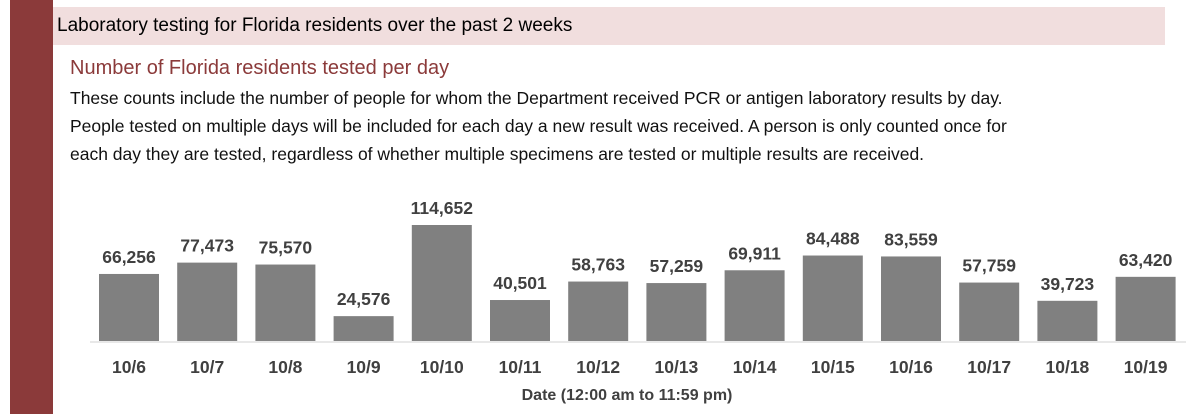  I want to click on x-tick-10/7: 10/7, so click(207, 367).